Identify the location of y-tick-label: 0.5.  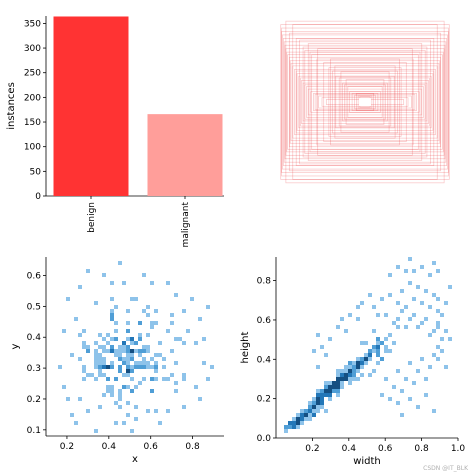
(34, 307).